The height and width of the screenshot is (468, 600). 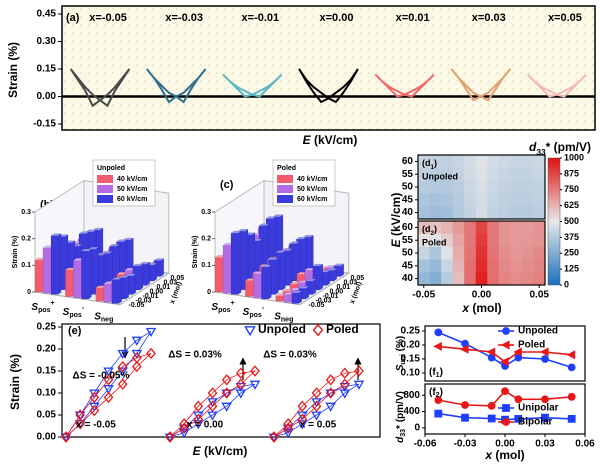 What do you see at coordinates (408, 212) in the screenshot?
I see `y-tick-label: 40` at bounding box center [408, 212].